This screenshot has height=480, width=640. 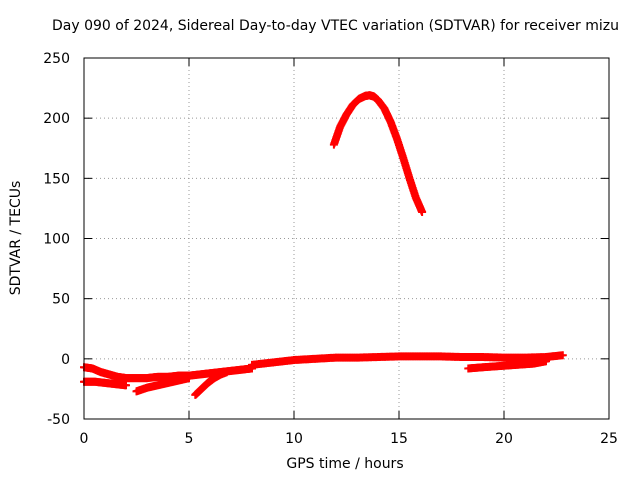 What do you see at coordinates (507, 365) in the screenshot?
I see `series-arc-right-tail` at bounding box center [507, 365].